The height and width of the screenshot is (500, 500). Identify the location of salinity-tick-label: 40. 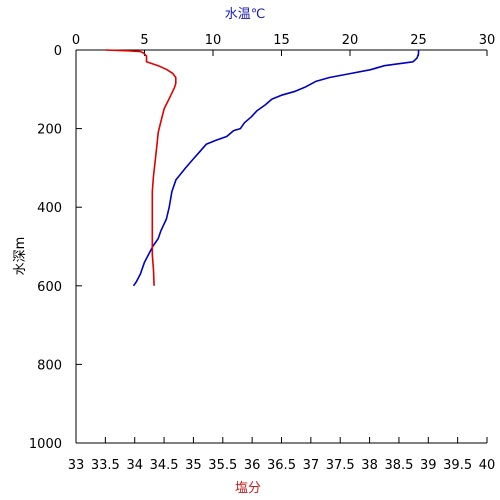
(487, 465).